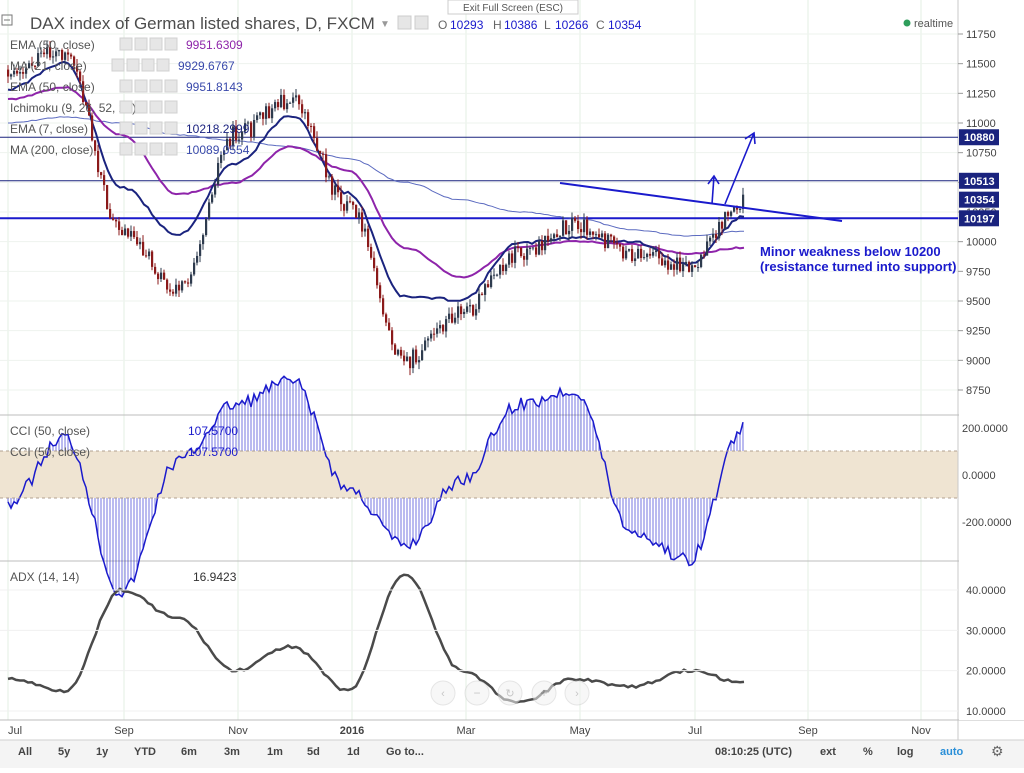  I want to click on gear-icon: ⚙, so click(997, 751).